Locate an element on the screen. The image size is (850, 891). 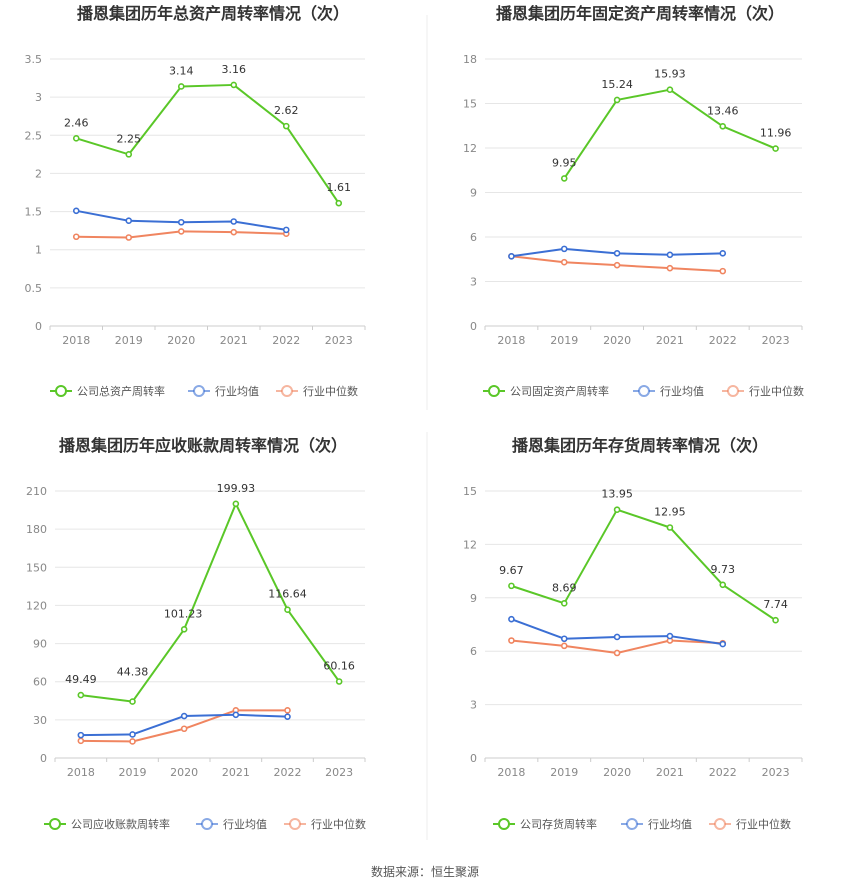
data-label: 60.16 is located at coordinates (339, 666).